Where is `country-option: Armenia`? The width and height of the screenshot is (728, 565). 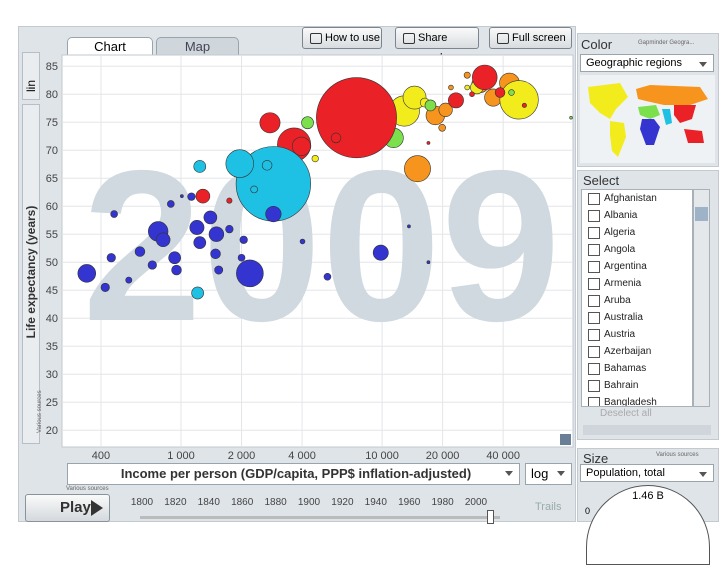
country-option: Armenia is located at coordinates (637, 283).